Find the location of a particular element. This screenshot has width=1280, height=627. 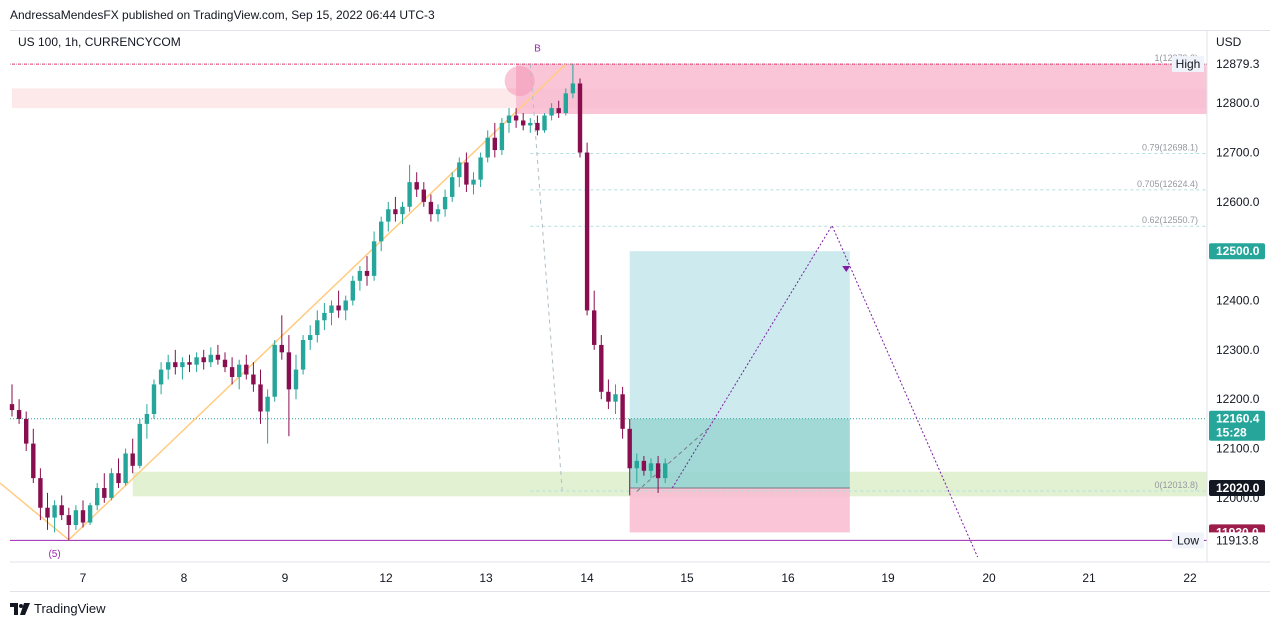

x-tick-label: 12 is located at coordinates (386, 578).